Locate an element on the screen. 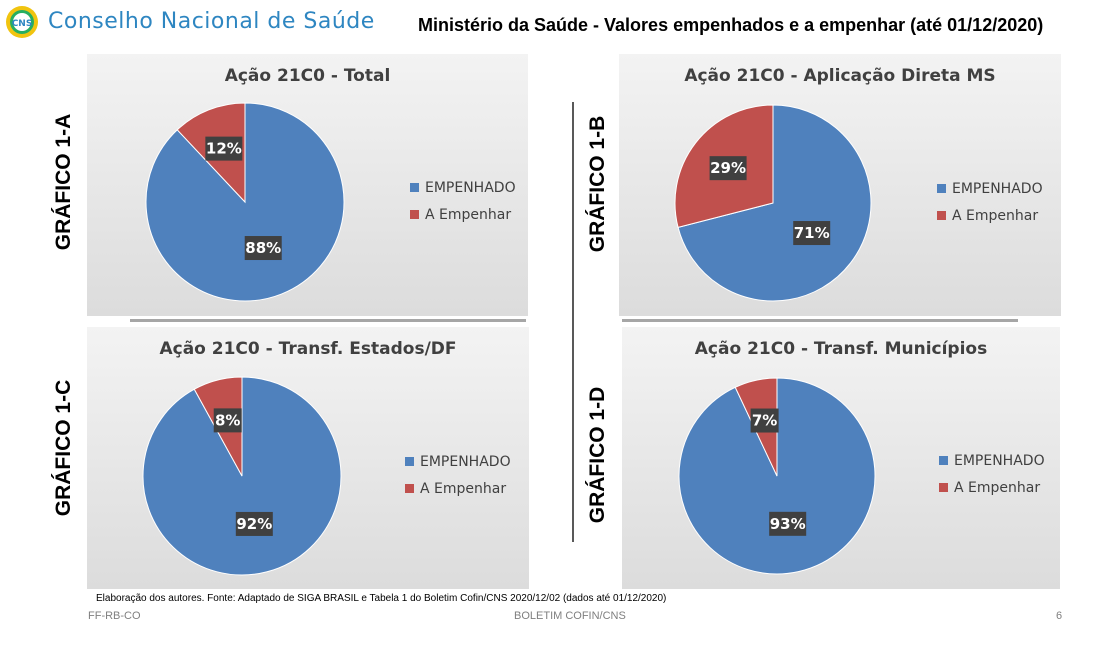 The image size is (1108, 648). org-name: Conselho Nacional de Saúde is located at coordinates (211, 21).